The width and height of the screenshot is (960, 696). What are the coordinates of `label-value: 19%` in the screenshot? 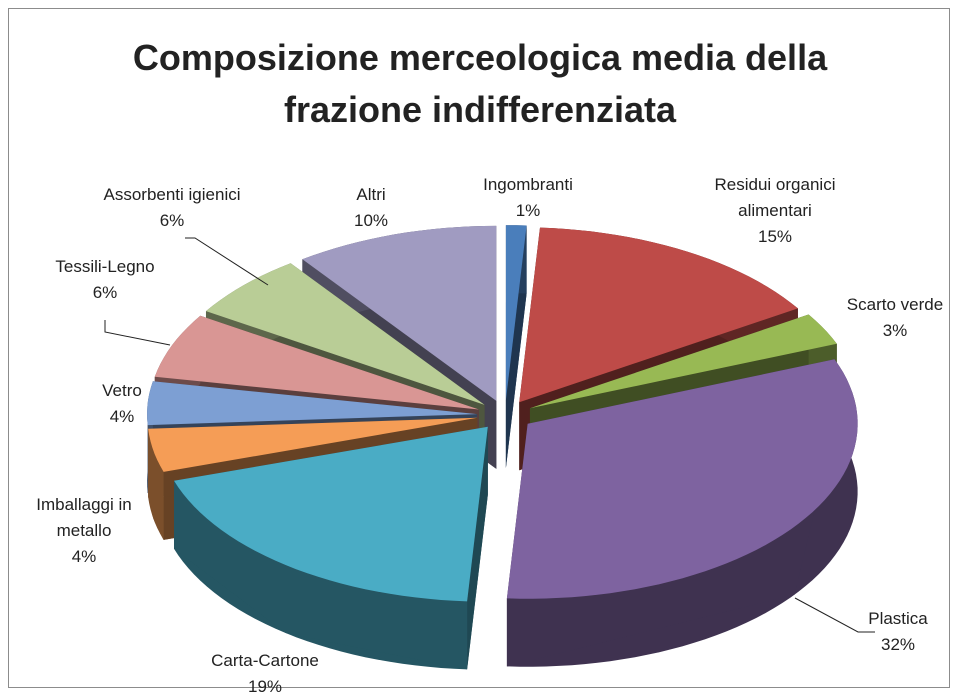 It's located at (265, 686).